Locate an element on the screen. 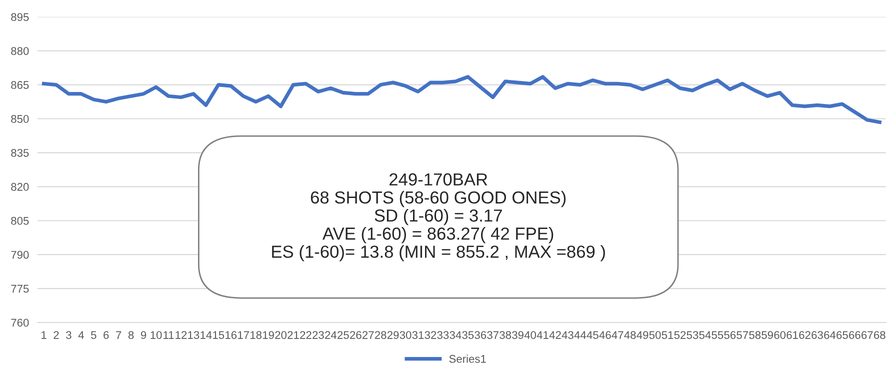  x-tick-label: 16 is located at coordinates (231, 335).